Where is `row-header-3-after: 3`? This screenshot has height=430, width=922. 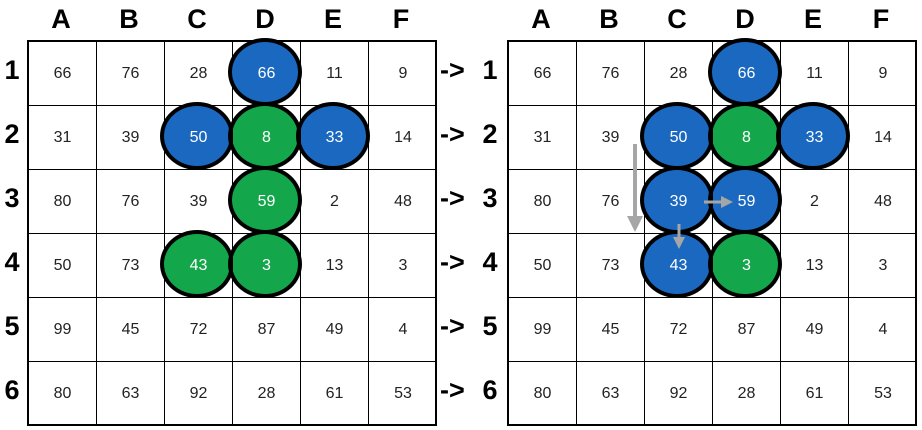 row-header-3-after: 3 is located at coordinates (490, 198).